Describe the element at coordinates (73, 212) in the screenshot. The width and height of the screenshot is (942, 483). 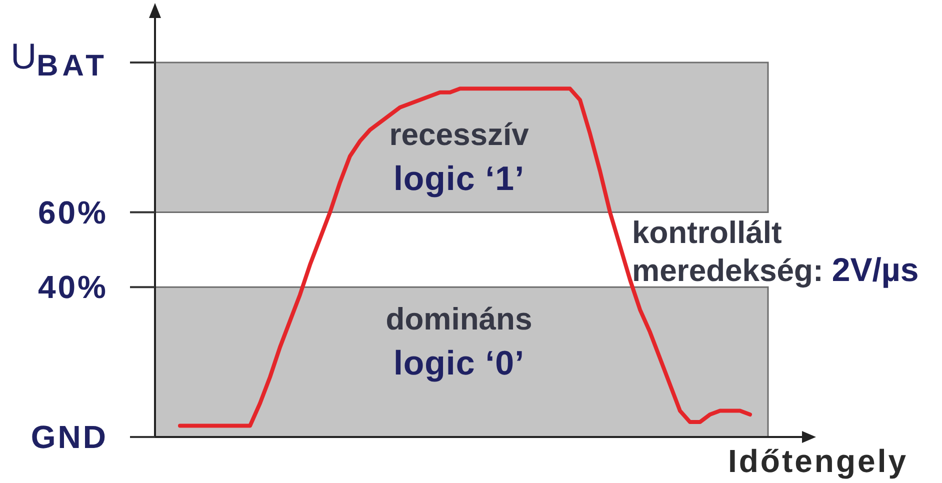
I see `y-tick-label: 60%` at that location.